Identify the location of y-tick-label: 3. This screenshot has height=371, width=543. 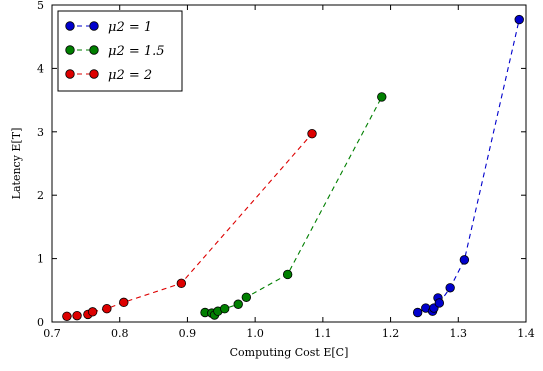
(40, 132).